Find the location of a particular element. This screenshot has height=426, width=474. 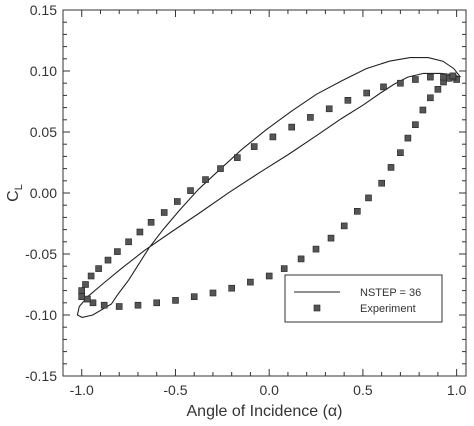

legend-label-nstep: NSTEP = 36 is located at coordinates (390, 293).